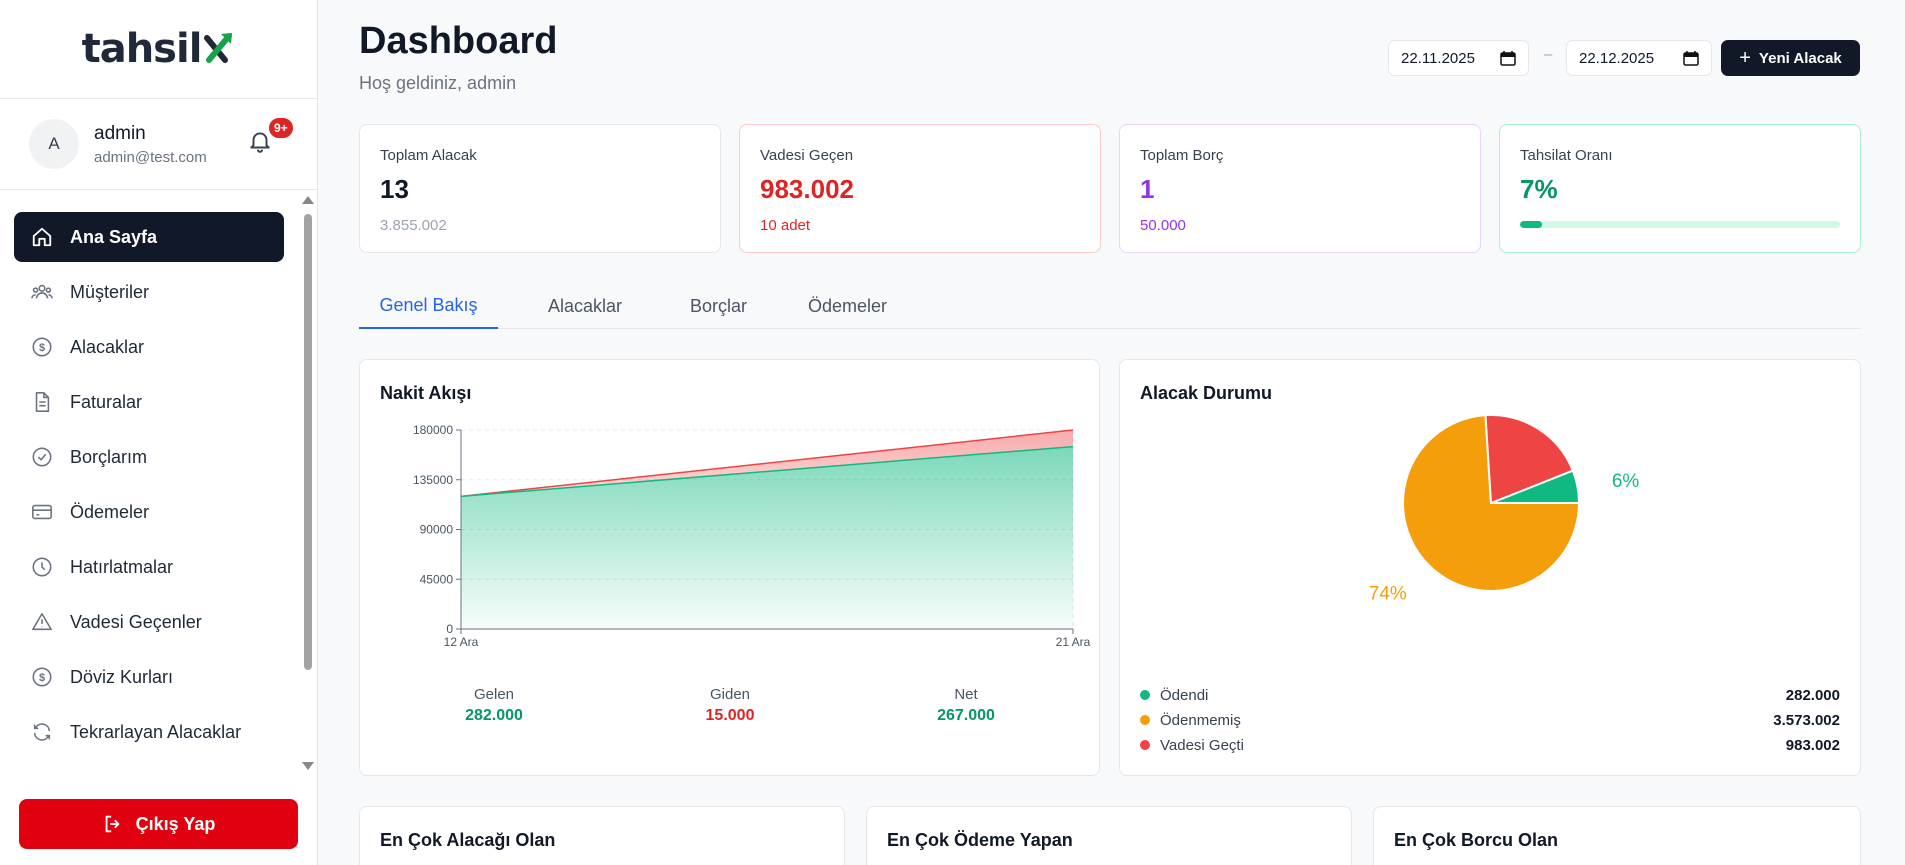 The width and height of the screenshot is (1905, 865). Describe the element at coordinates (433, 430) in the screenshot. I see `y-tick-label: 180000` at that location.